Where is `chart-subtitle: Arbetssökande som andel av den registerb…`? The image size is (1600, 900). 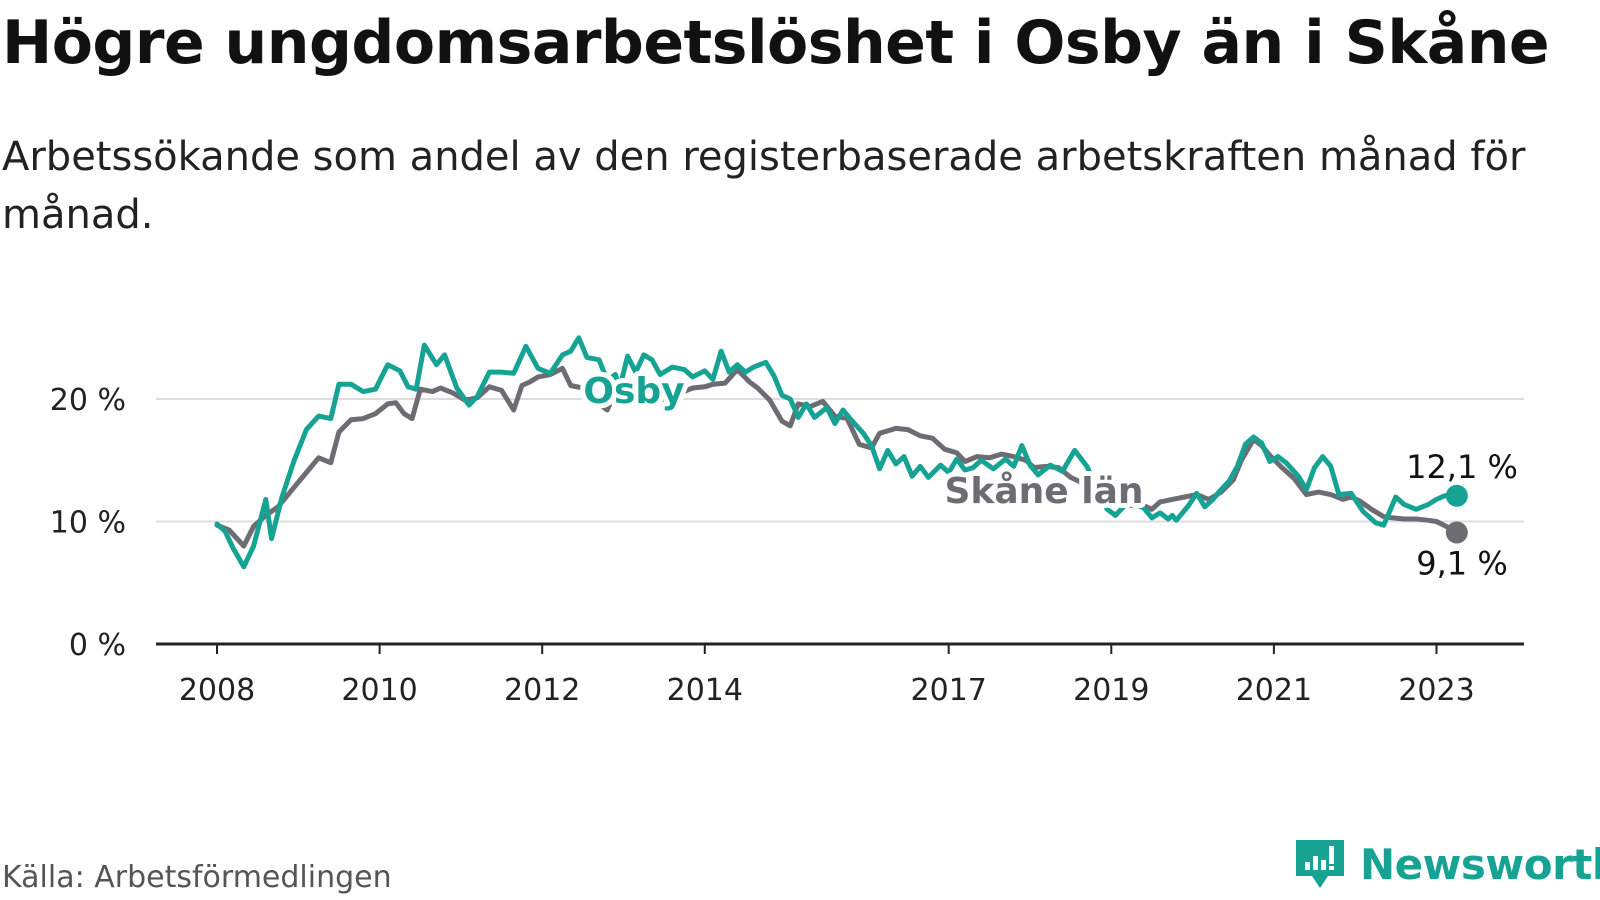
chart-subtitle: Arbetssökande som andel av den registerb… is located at coordinates (764, 186).